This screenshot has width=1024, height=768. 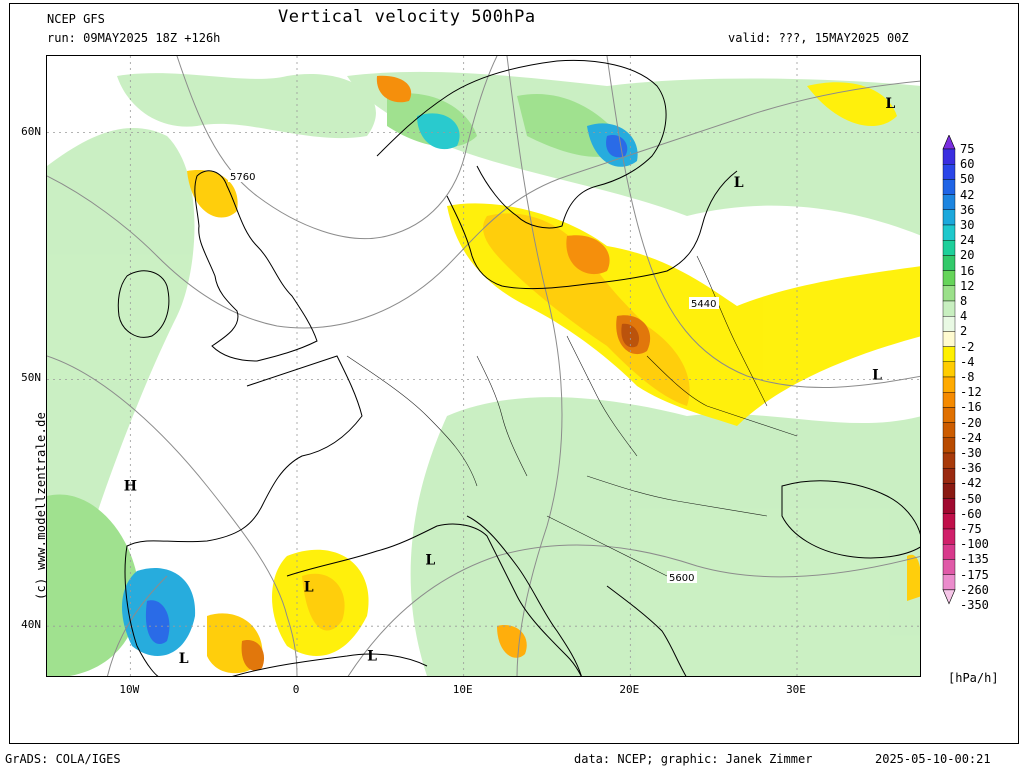 What do you see at coordinates (971, 468) in the screenshot?
I see `legend-label: -36` at bounding box center [971, 468].